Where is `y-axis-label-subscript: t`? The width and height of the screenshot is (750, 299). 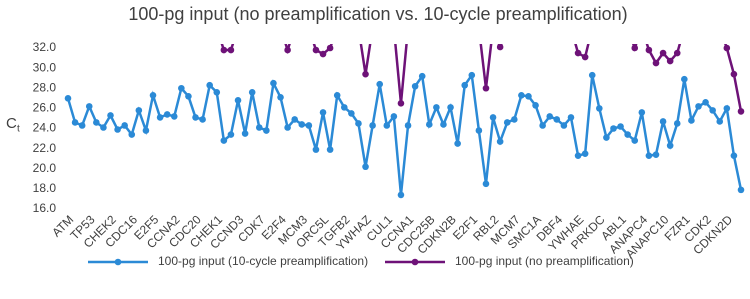
y-axis-label-subscript: t is located at coordinates (18, 129).